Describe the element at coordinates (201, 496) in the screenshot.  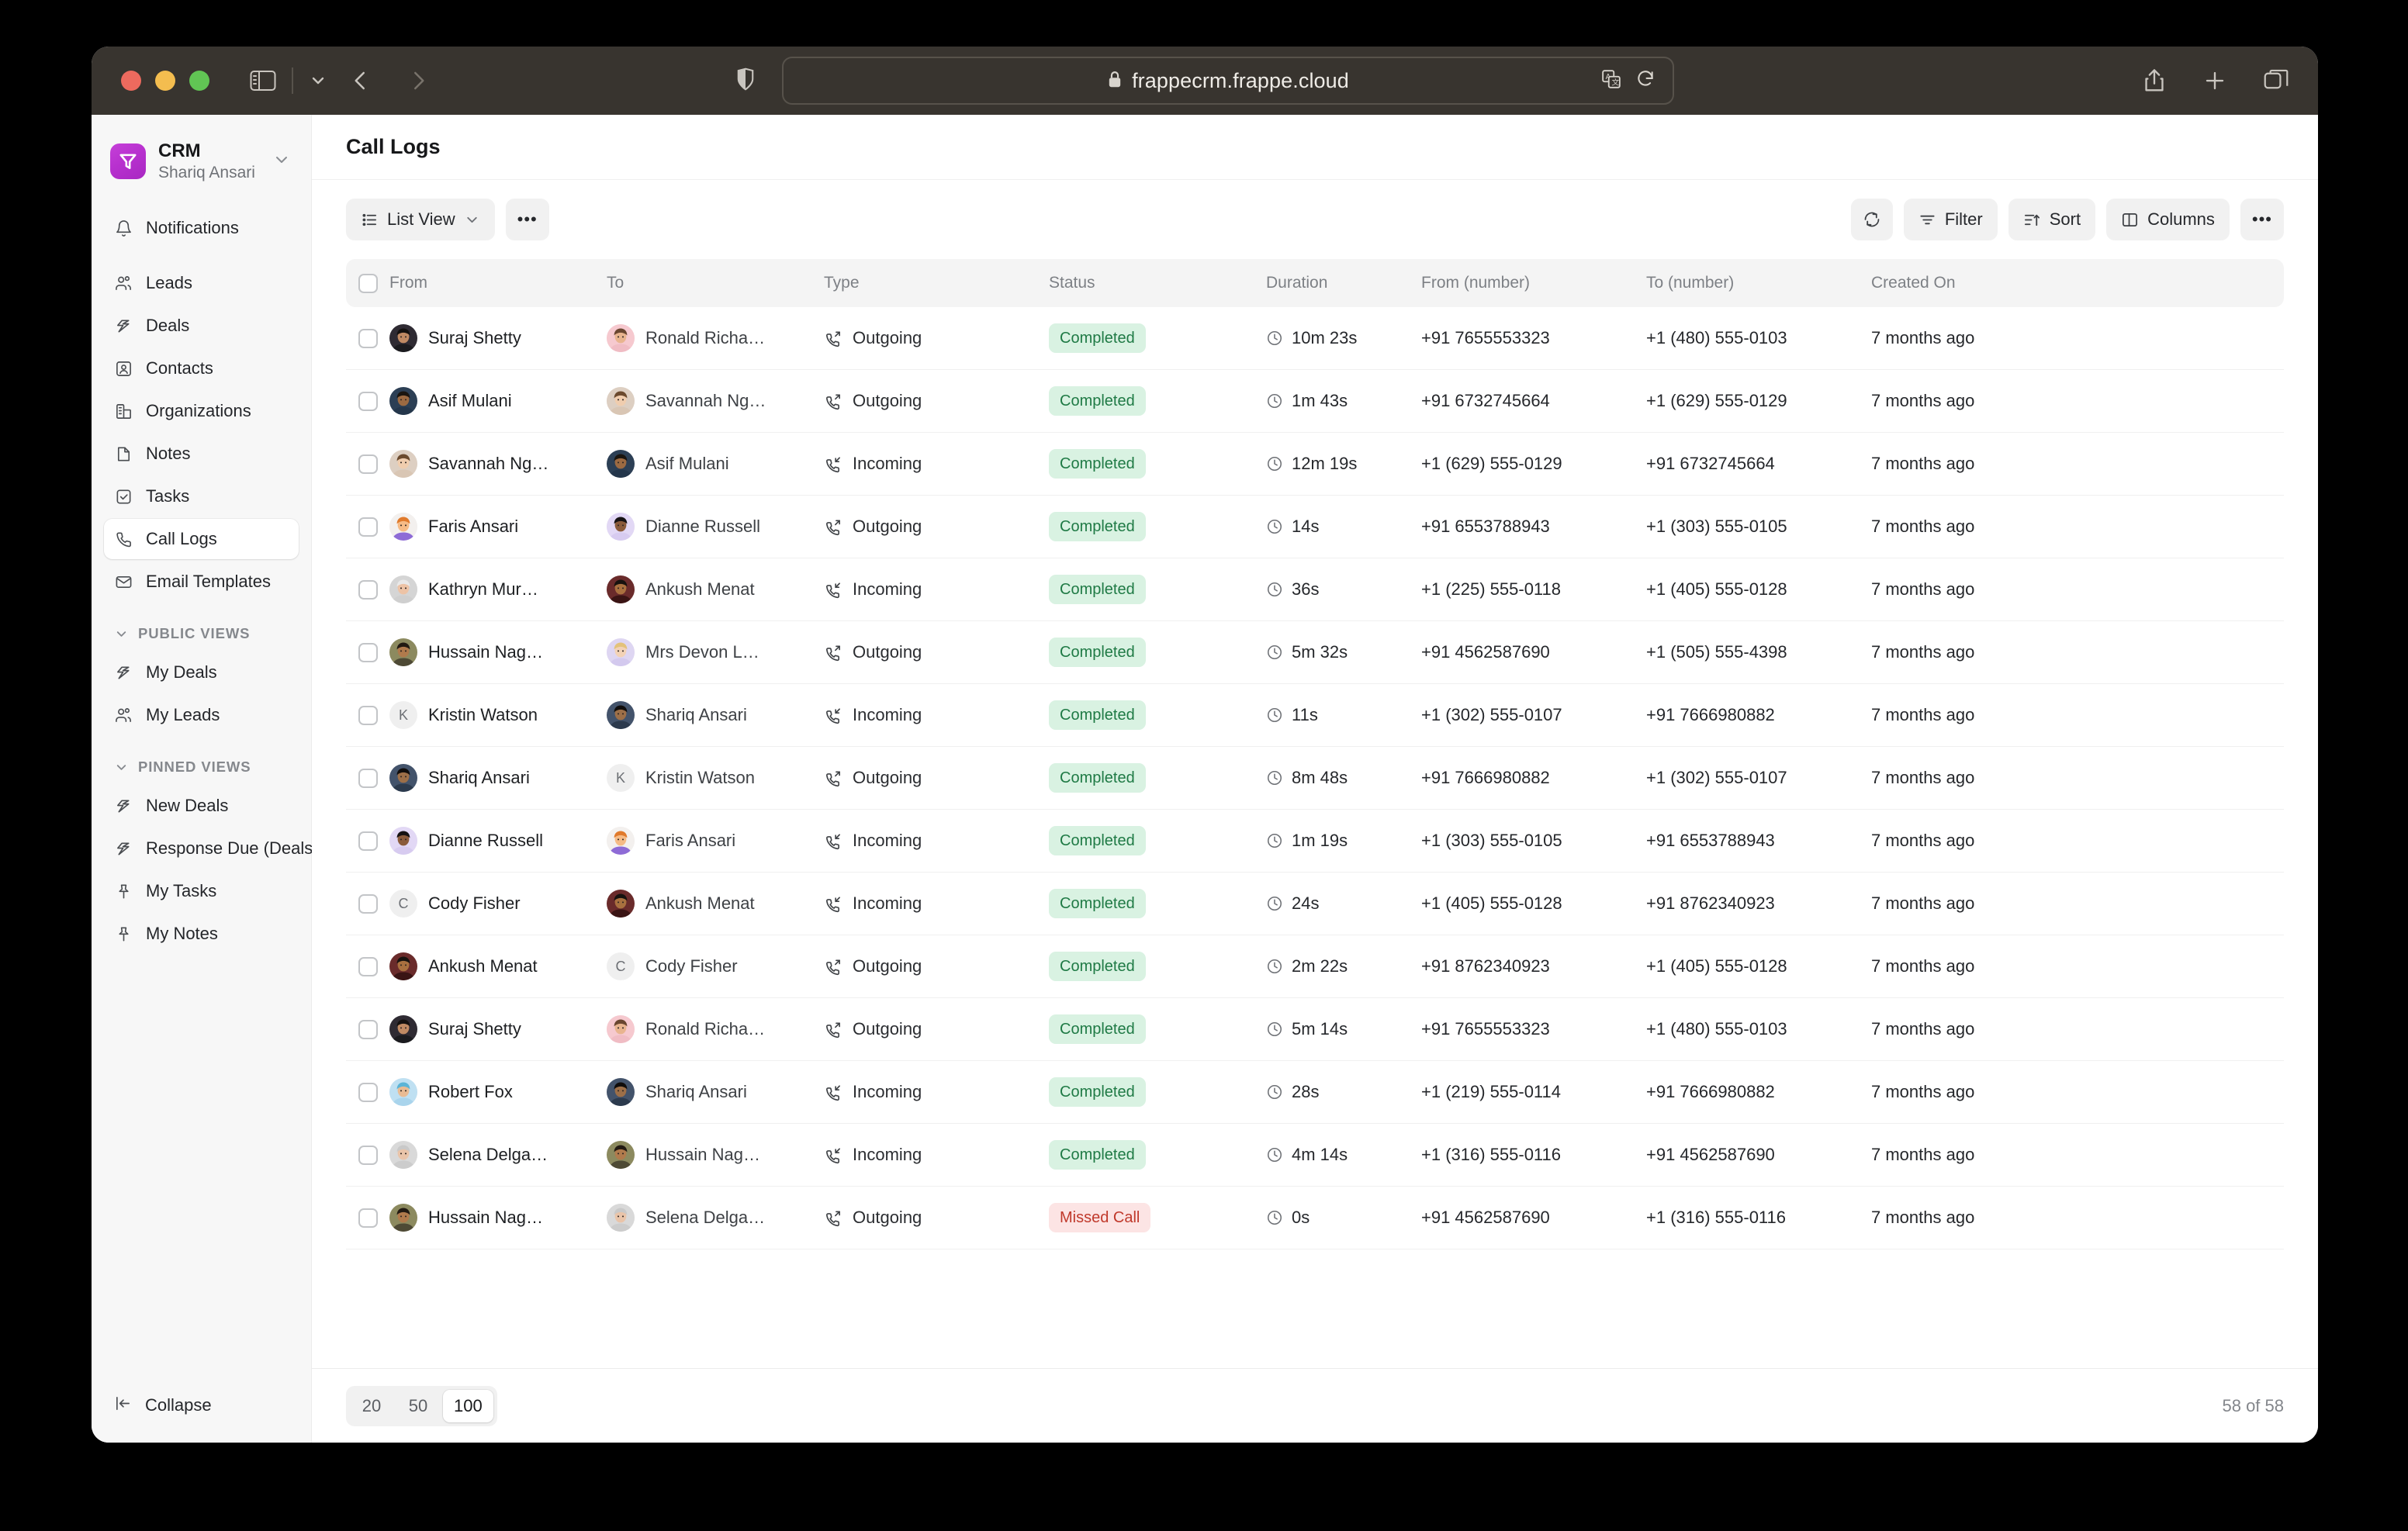
I see `sidebar-item-tasks: Tasks` at that location.